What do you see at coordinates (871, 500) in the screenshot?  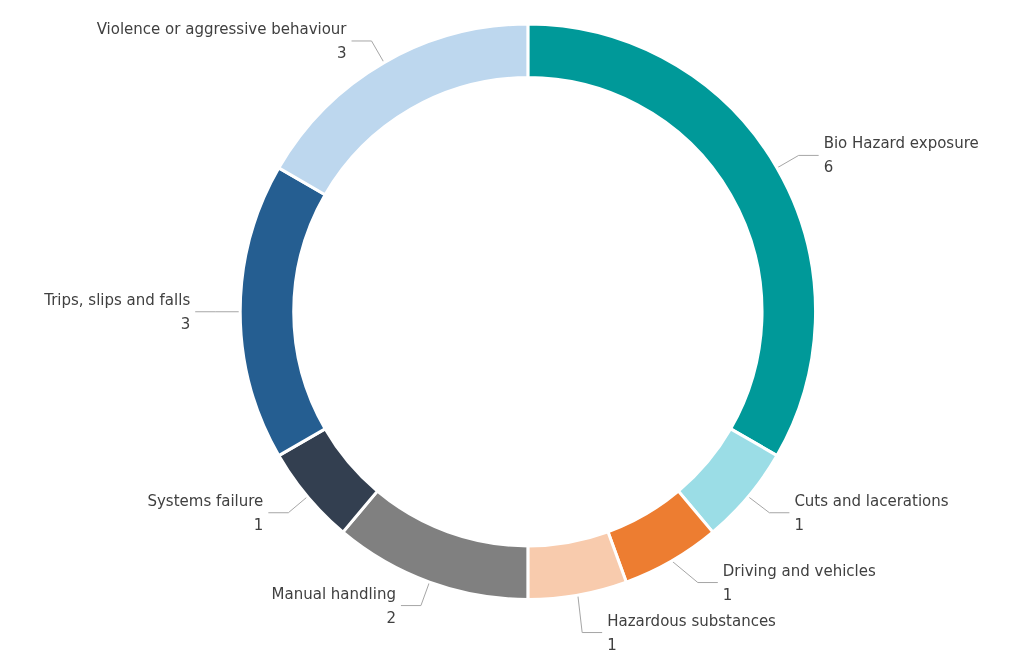 I see `slice-label: Cuts and lacerations` at bounding box center [871, 500].